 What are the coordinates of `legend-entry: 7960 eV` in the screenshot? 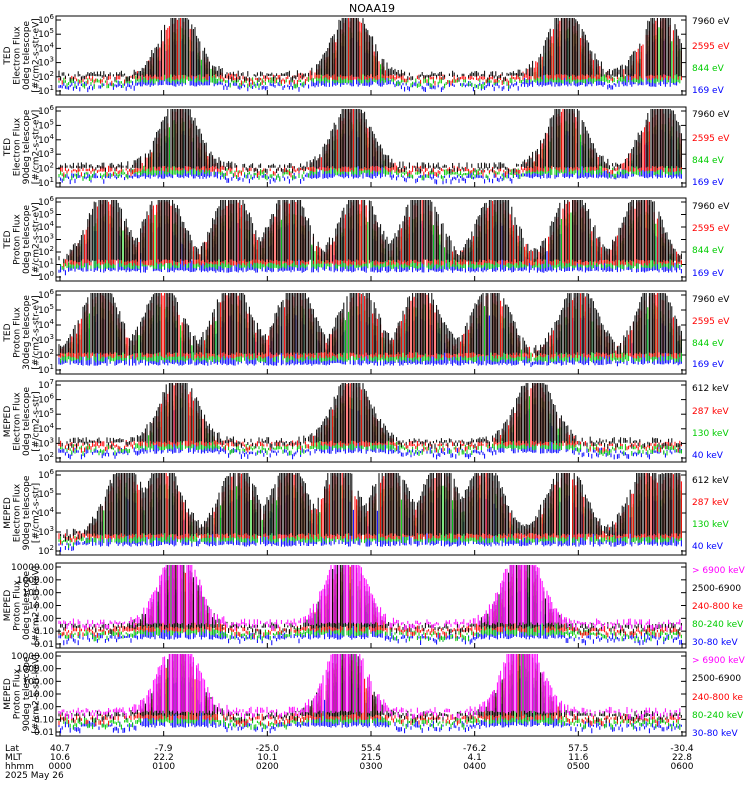 It's located at (711, 207).